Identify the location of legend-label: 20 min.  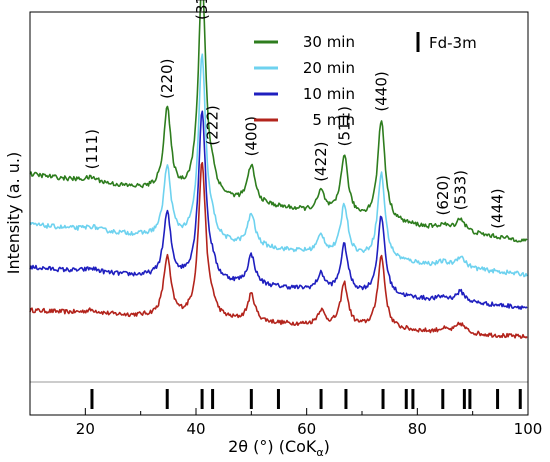
(329, 68).